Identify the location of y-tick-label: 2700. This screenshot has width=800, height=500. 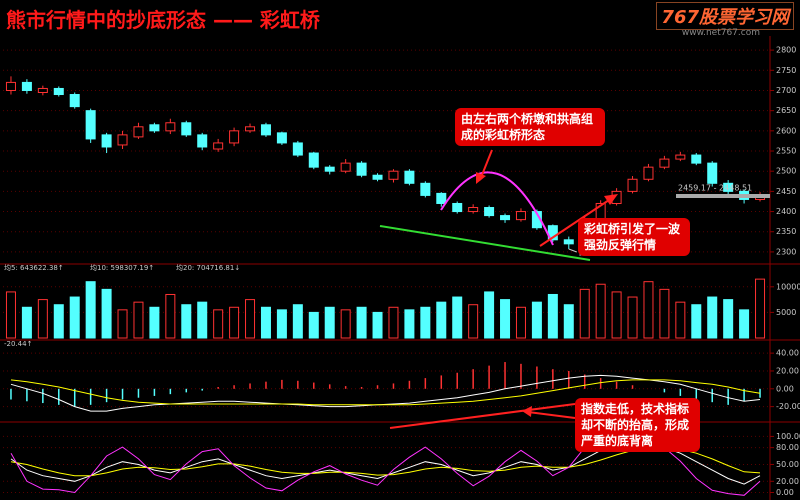
(786, 90).